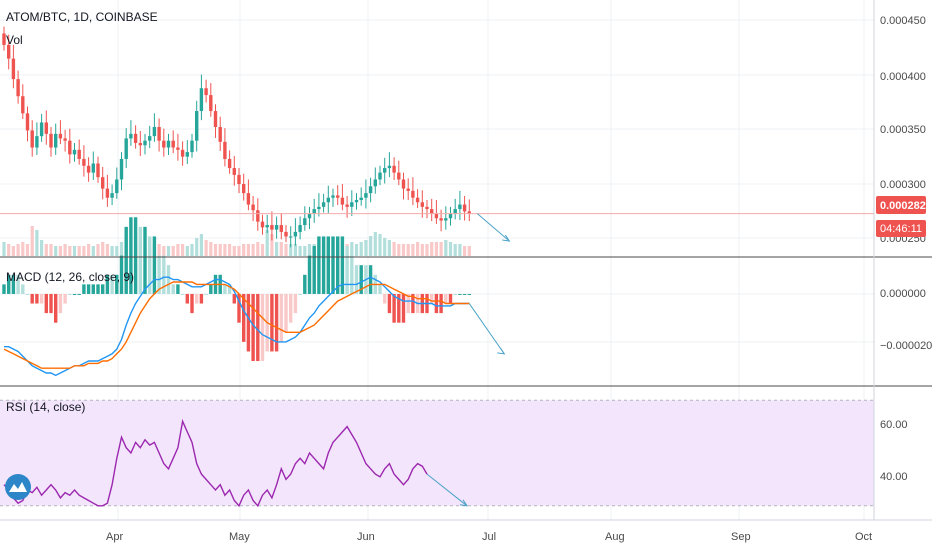 The image size is (932, 550). What do you see at coordinates (82, 17) in the screenshot?
I see `symbol-title: ATOM/BTC, 1D, COINBASE` at bounding box center [82, 17].